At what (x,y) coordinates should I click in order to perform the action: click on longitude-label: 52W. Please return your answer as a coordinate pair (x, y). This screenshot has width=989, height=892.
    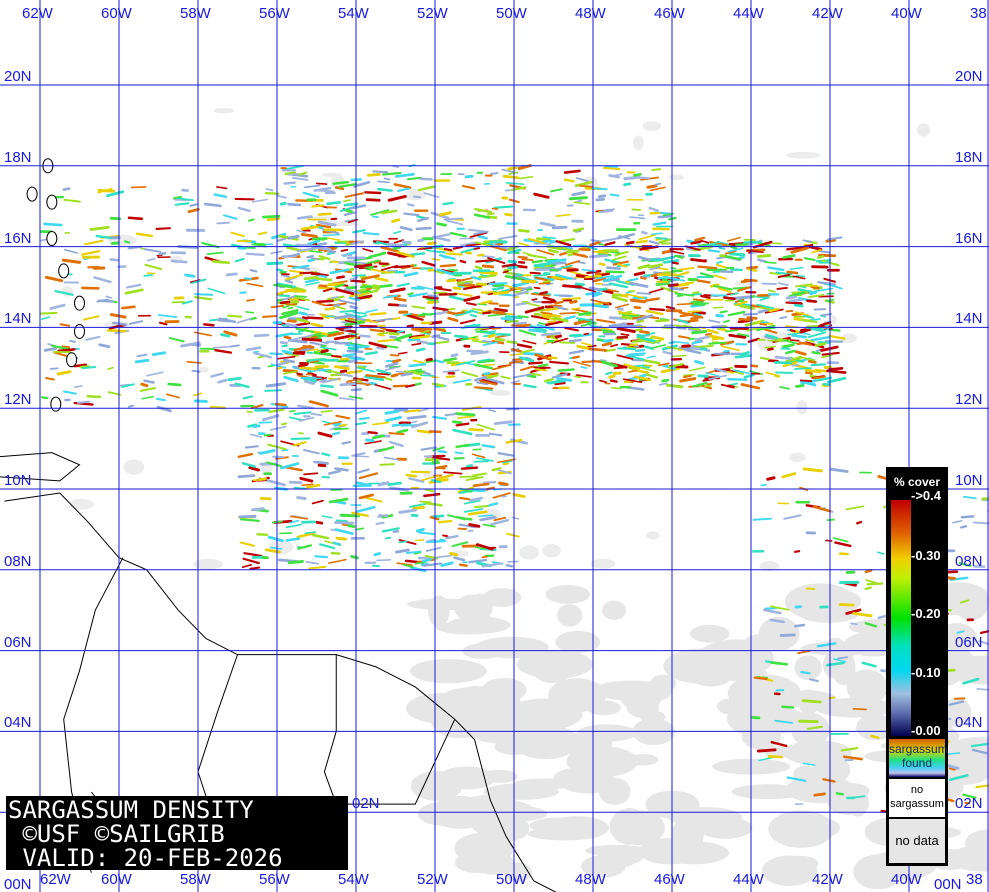
    Looking at the image, I should click on (432, 879).